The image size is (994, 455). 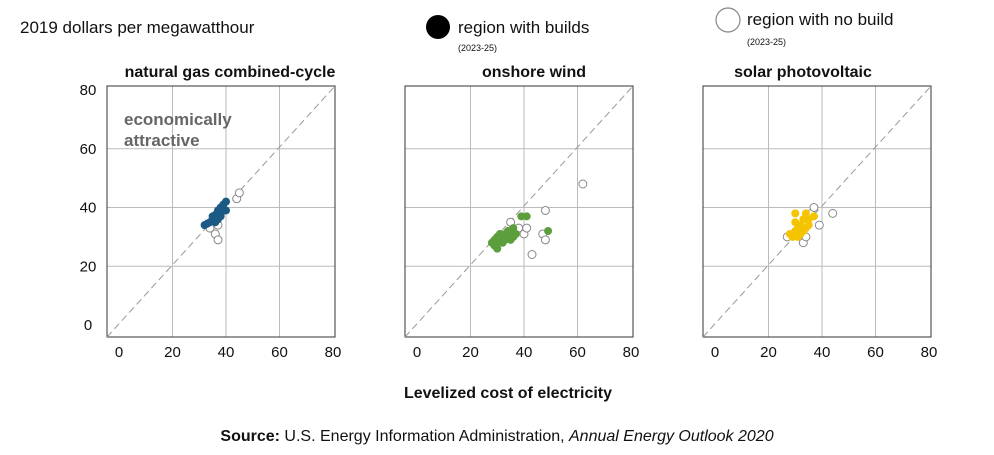 I want to click on legend-sub-no-build: (2023-25), so click(x=766, y=42).